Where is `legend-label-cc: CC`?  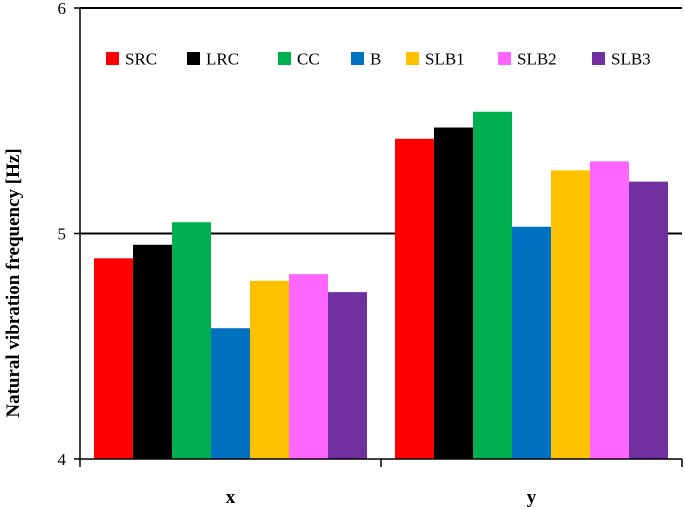 legend-label-cc: CC is located at coordinates (308, 59).